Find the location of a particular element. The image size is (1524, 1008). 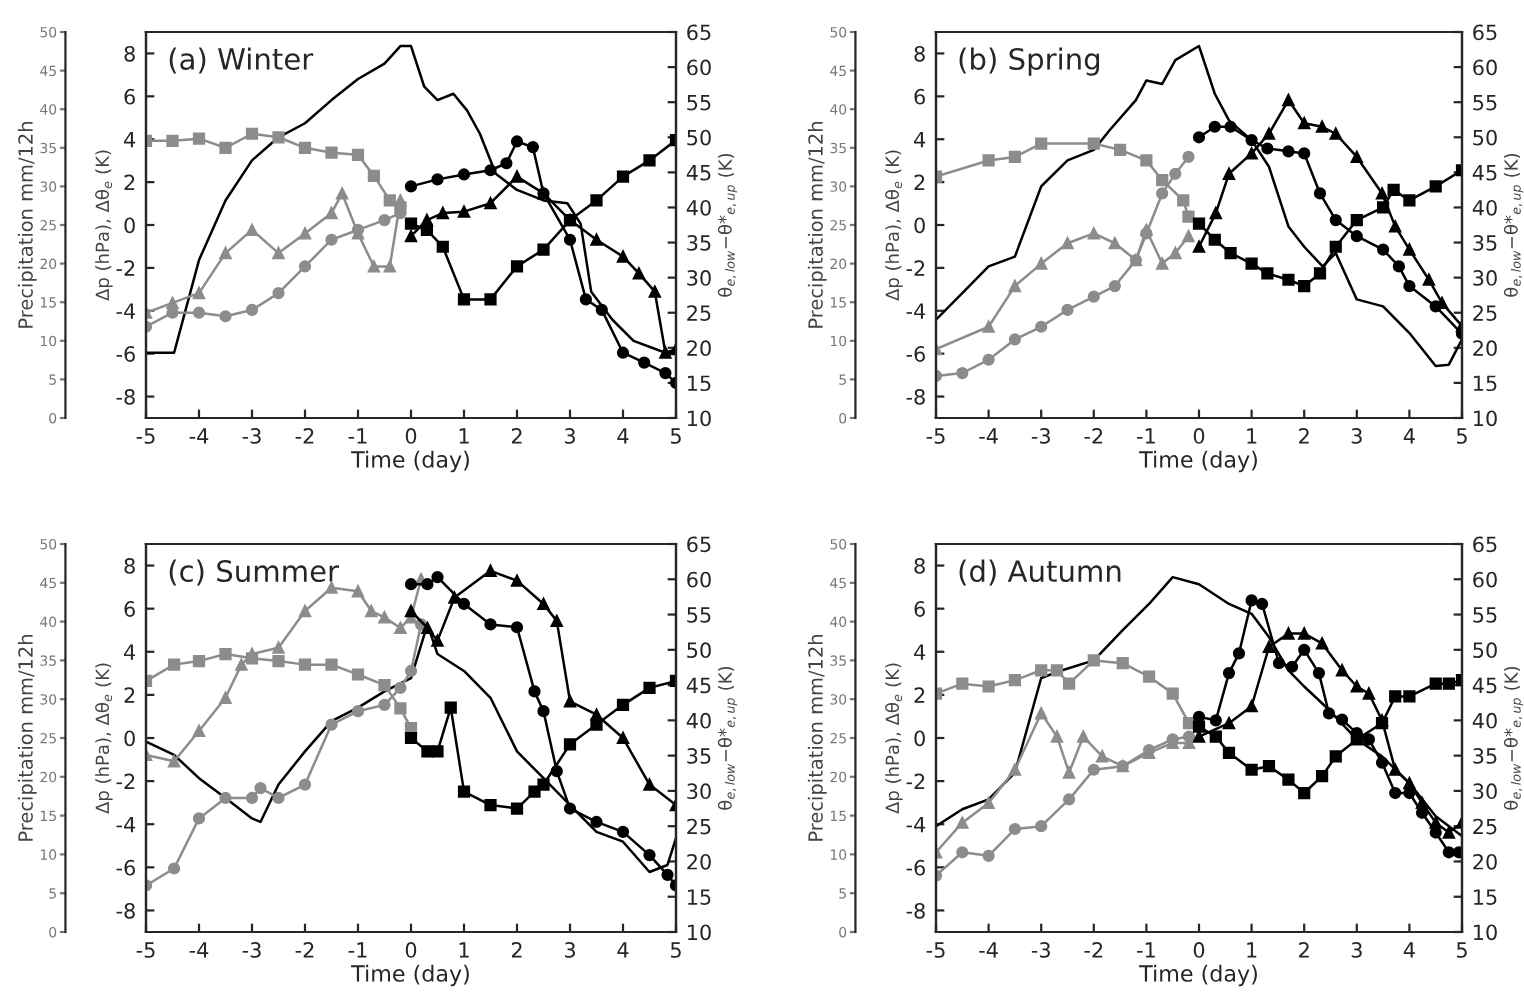

chart-title: (d) Autumn is located at coordinates (1040, 572).